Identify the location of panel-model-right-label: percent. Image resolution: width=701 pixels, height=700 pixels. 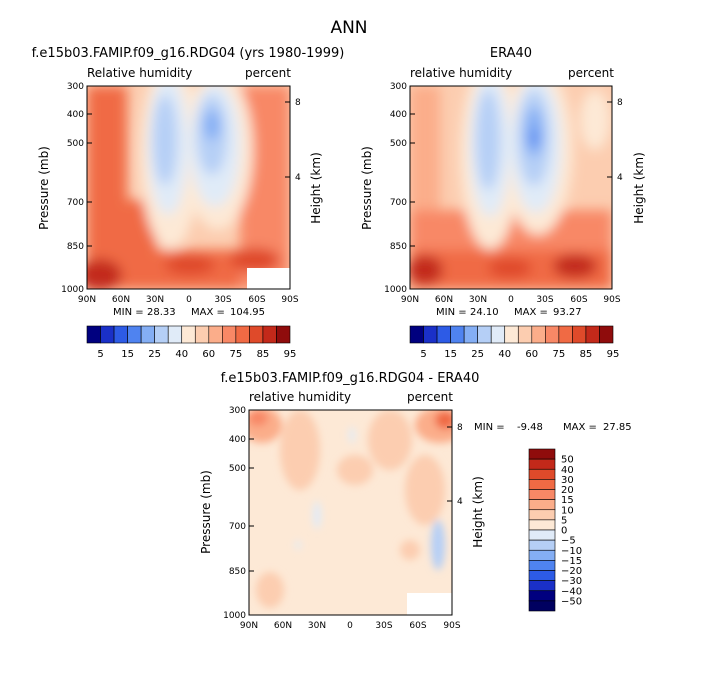
(268, 73).